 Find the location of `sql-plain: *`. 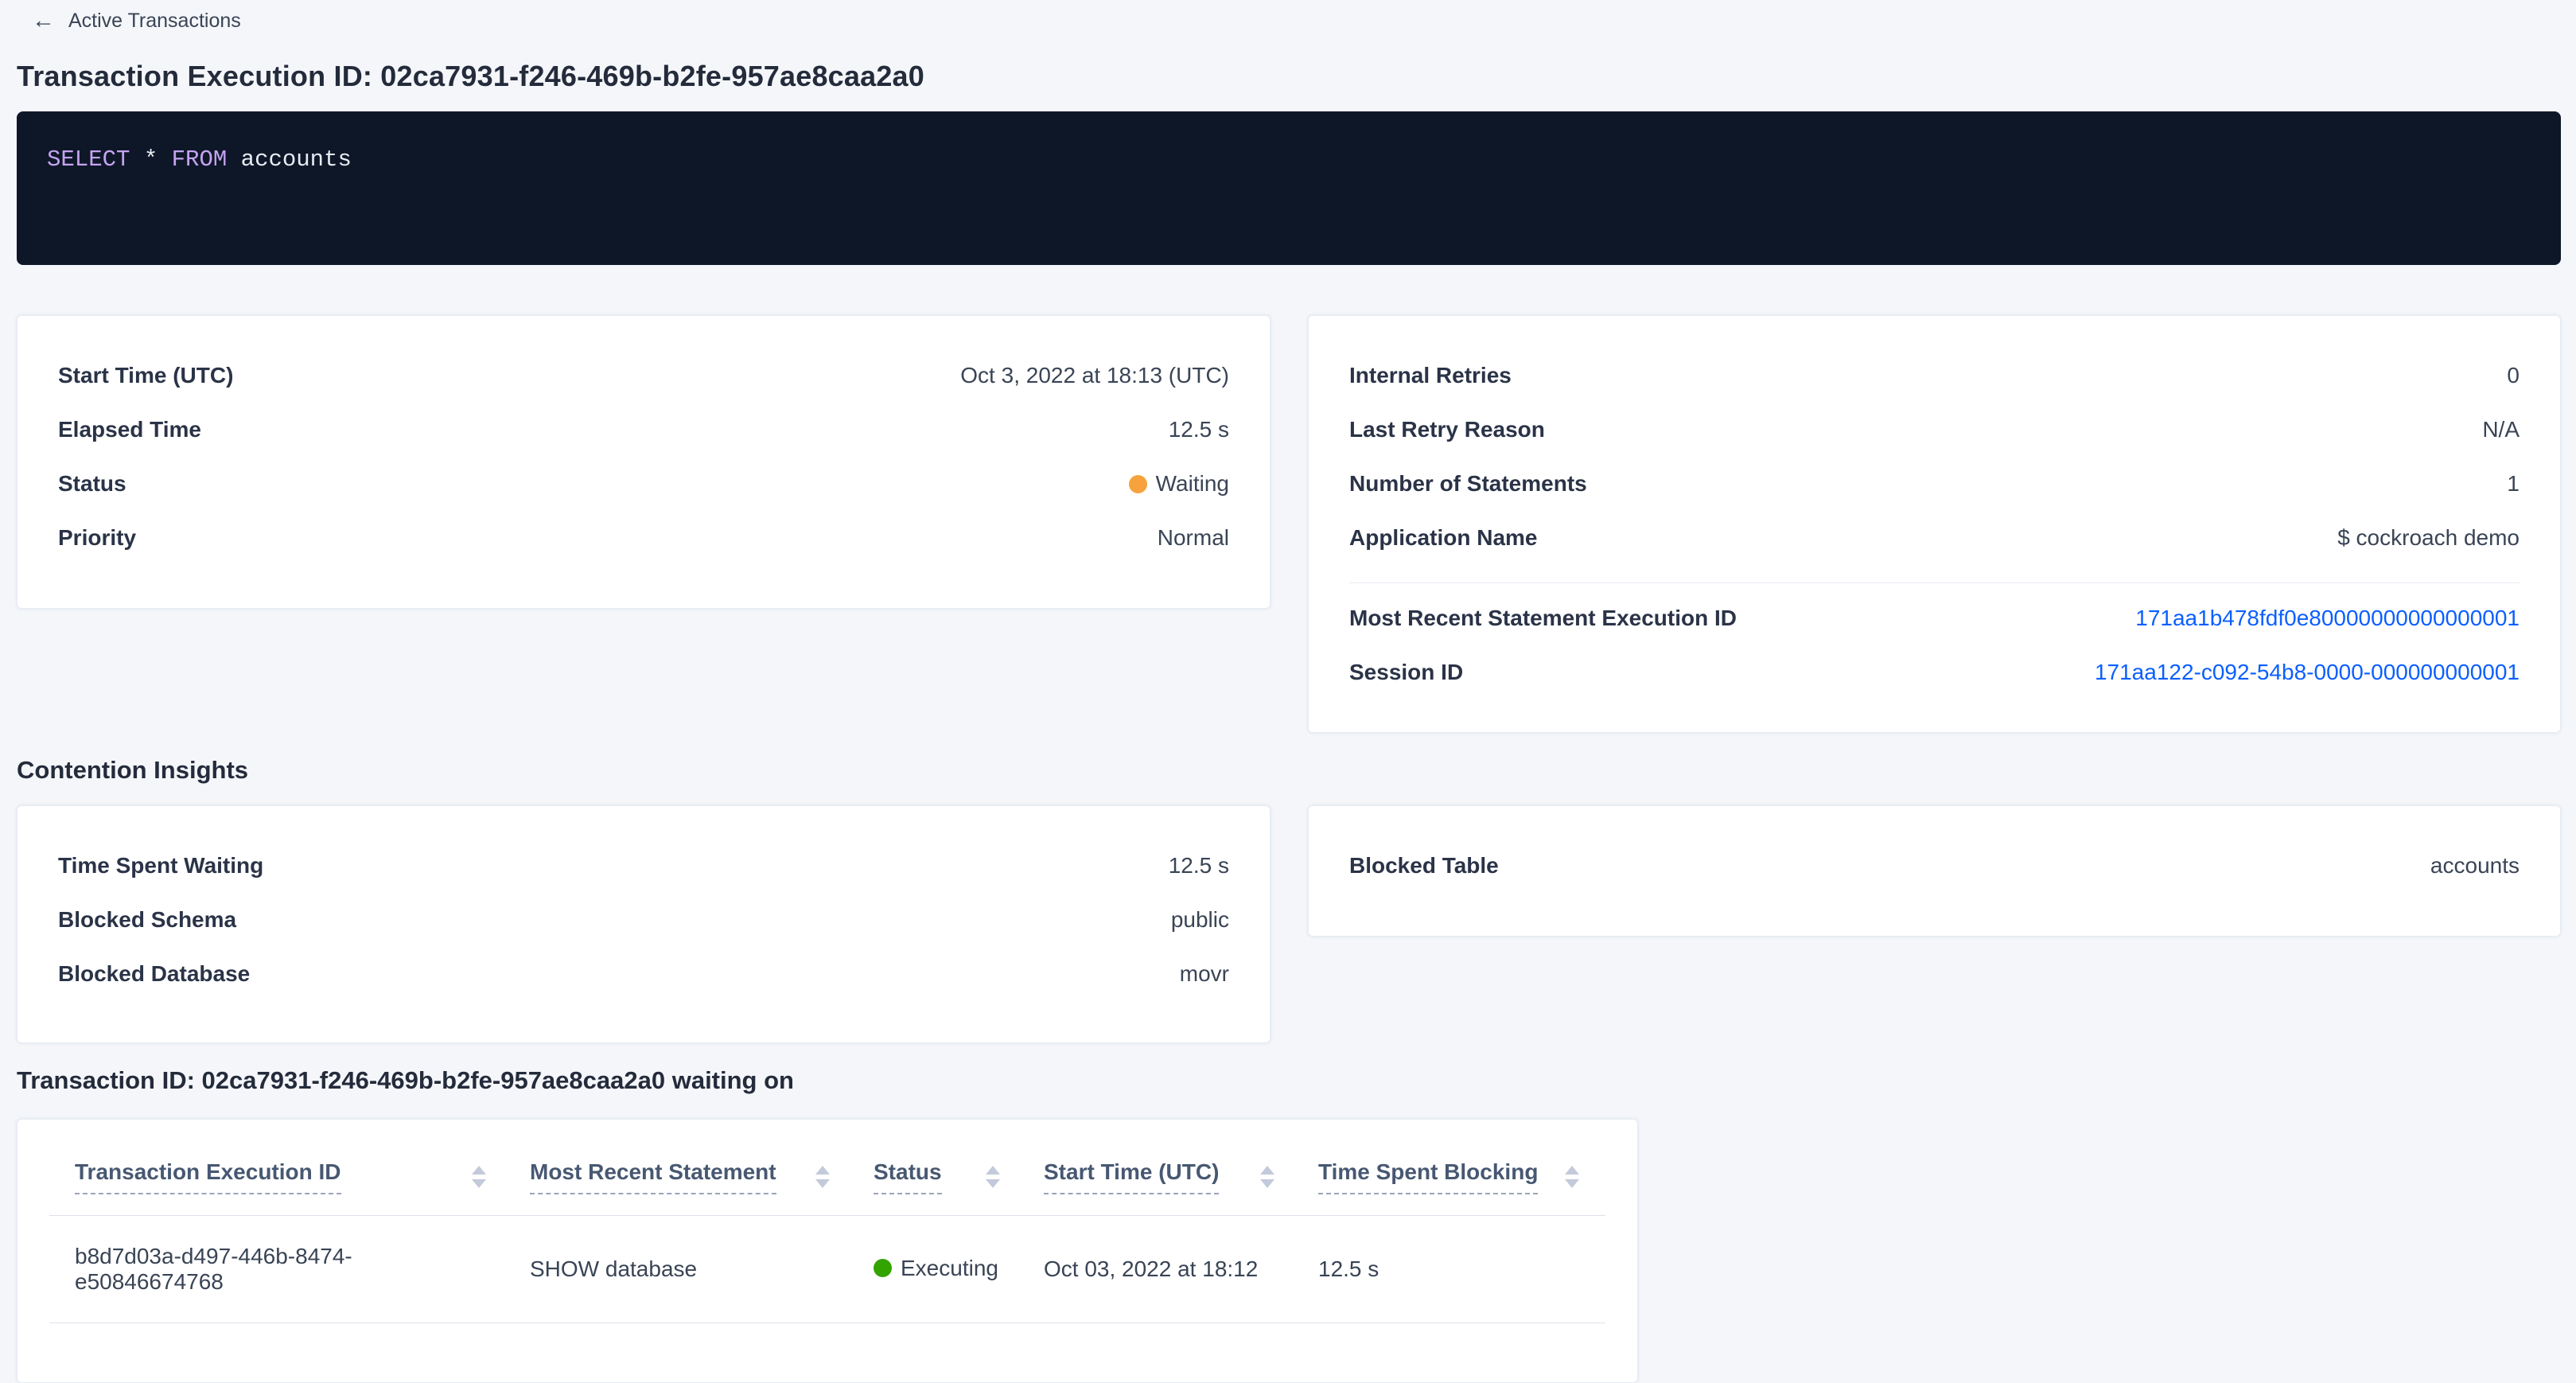

sql-plain: * is located at coordinates (151, 159).